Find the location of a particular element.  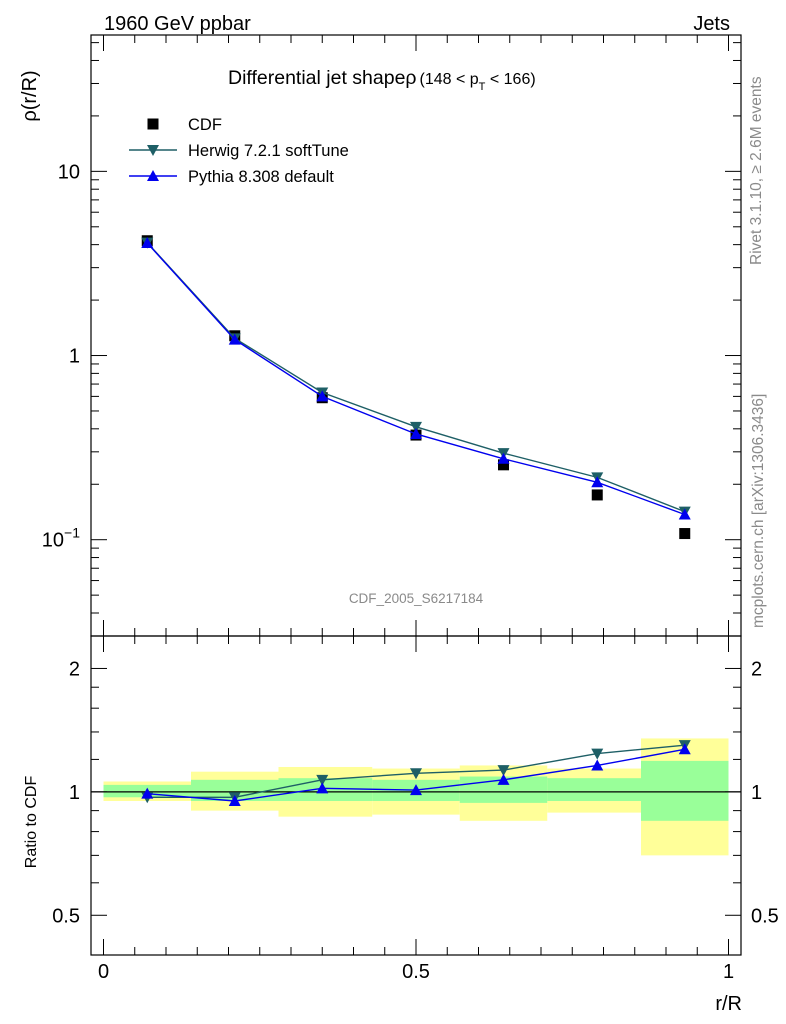

plot-title-text: Differential jet shape is located at coordinates (316, 78).